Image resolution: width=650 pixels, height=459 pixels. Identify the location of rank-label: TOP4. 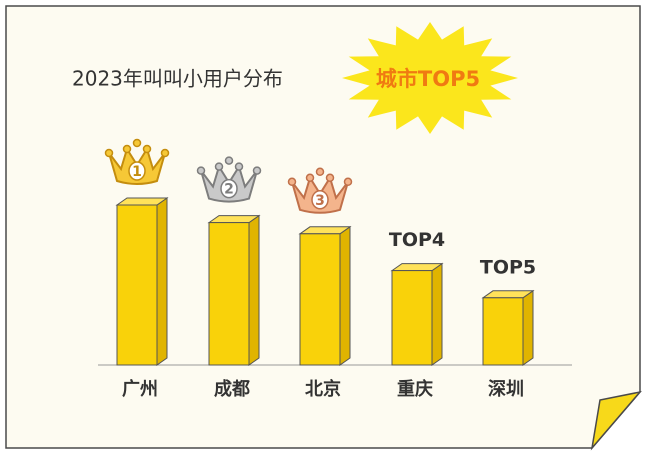
(417, 240).